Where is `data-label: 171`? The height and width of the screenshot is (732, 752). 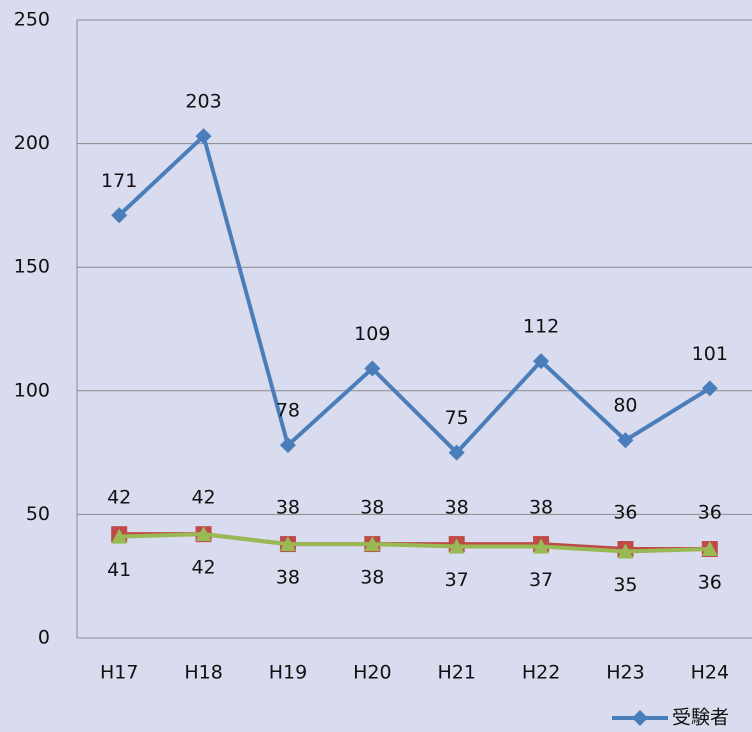 data-label: 171 is located at coordinates (119, 181).